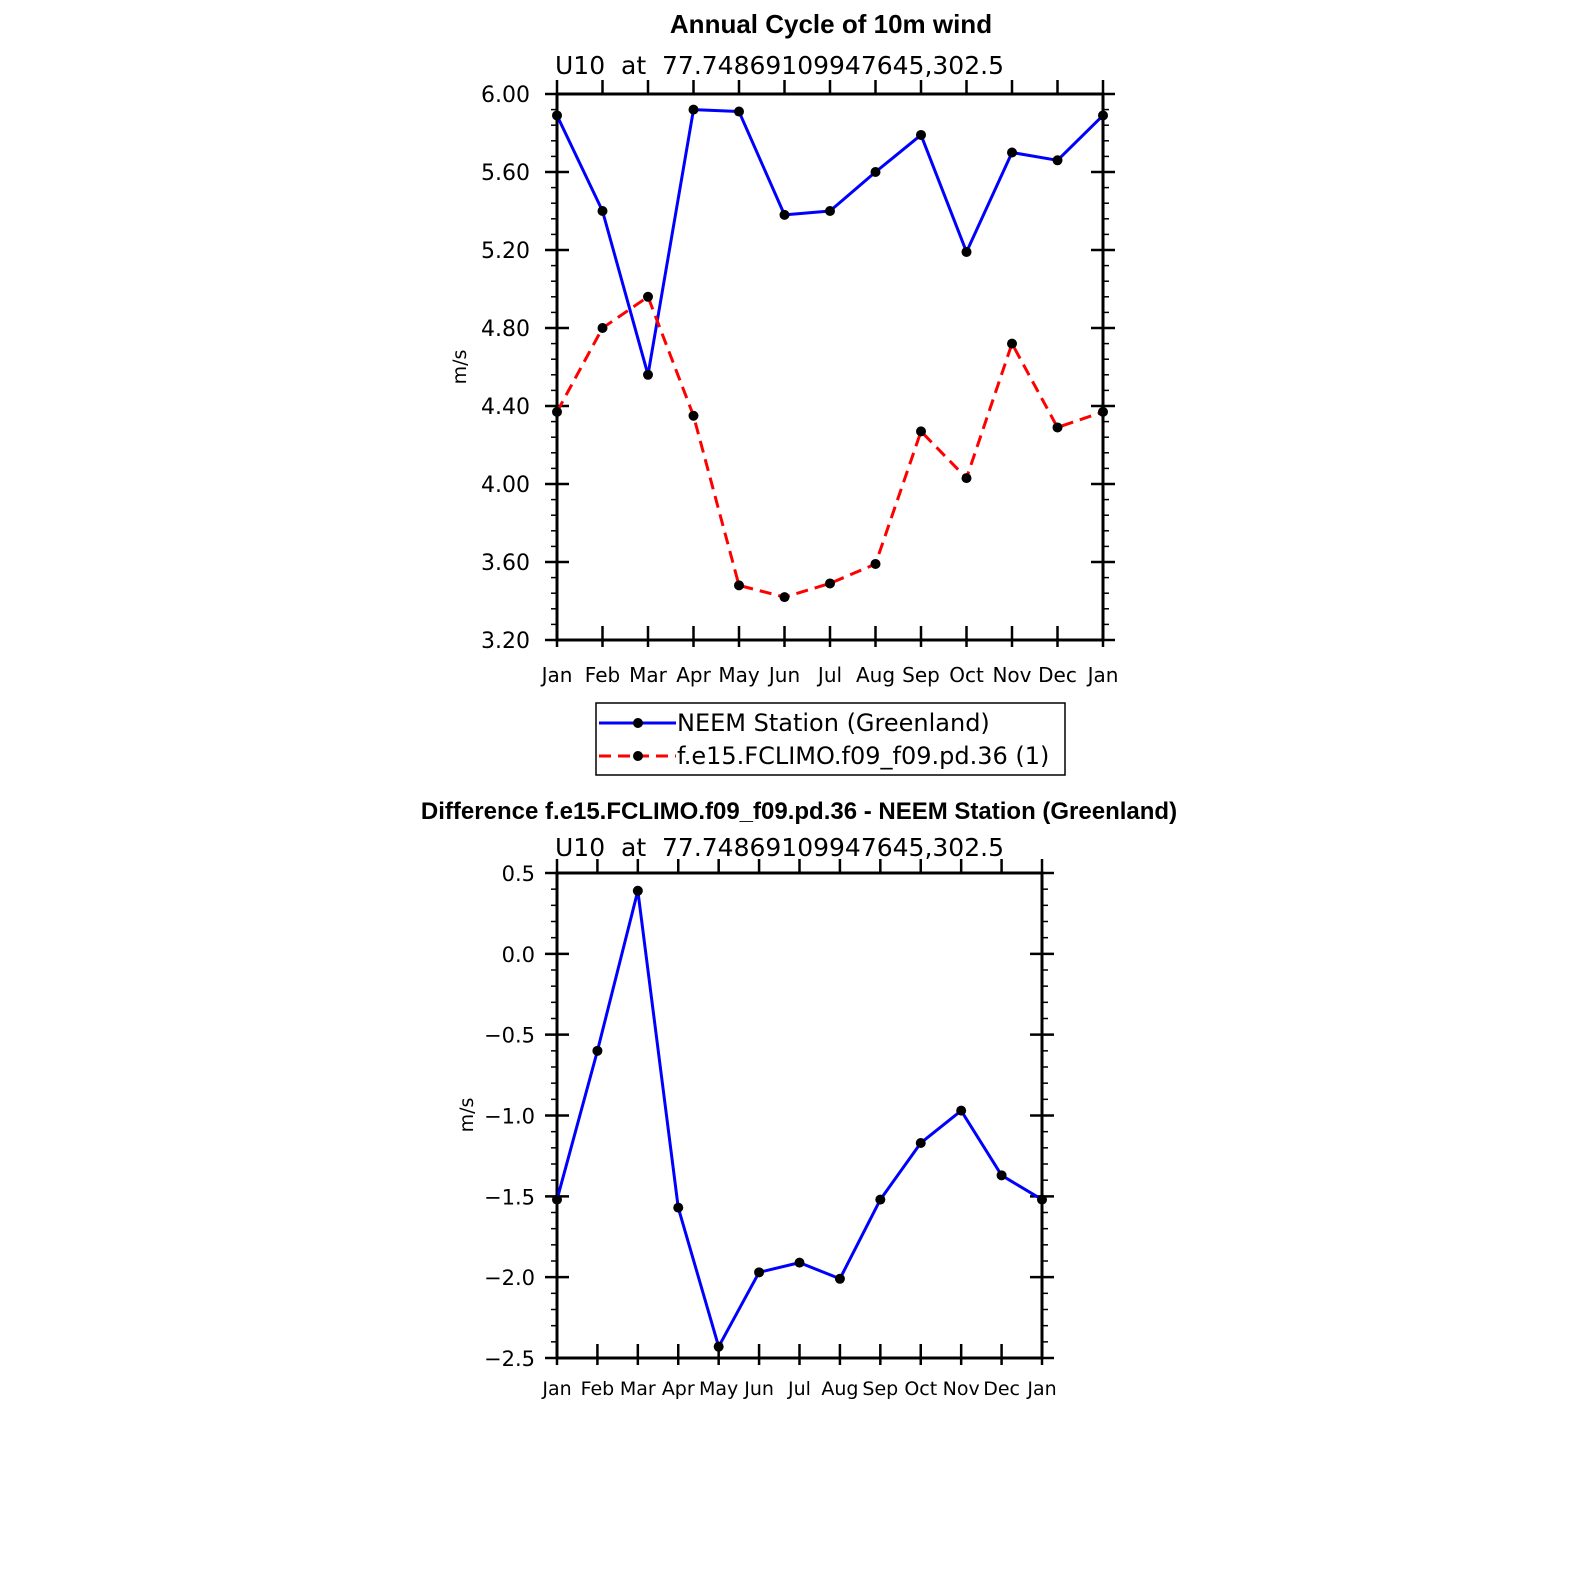 The height and width of the screenshot is (1574, 1574). I want to click on y-tick-label: −1.5, so click(509, 1197).